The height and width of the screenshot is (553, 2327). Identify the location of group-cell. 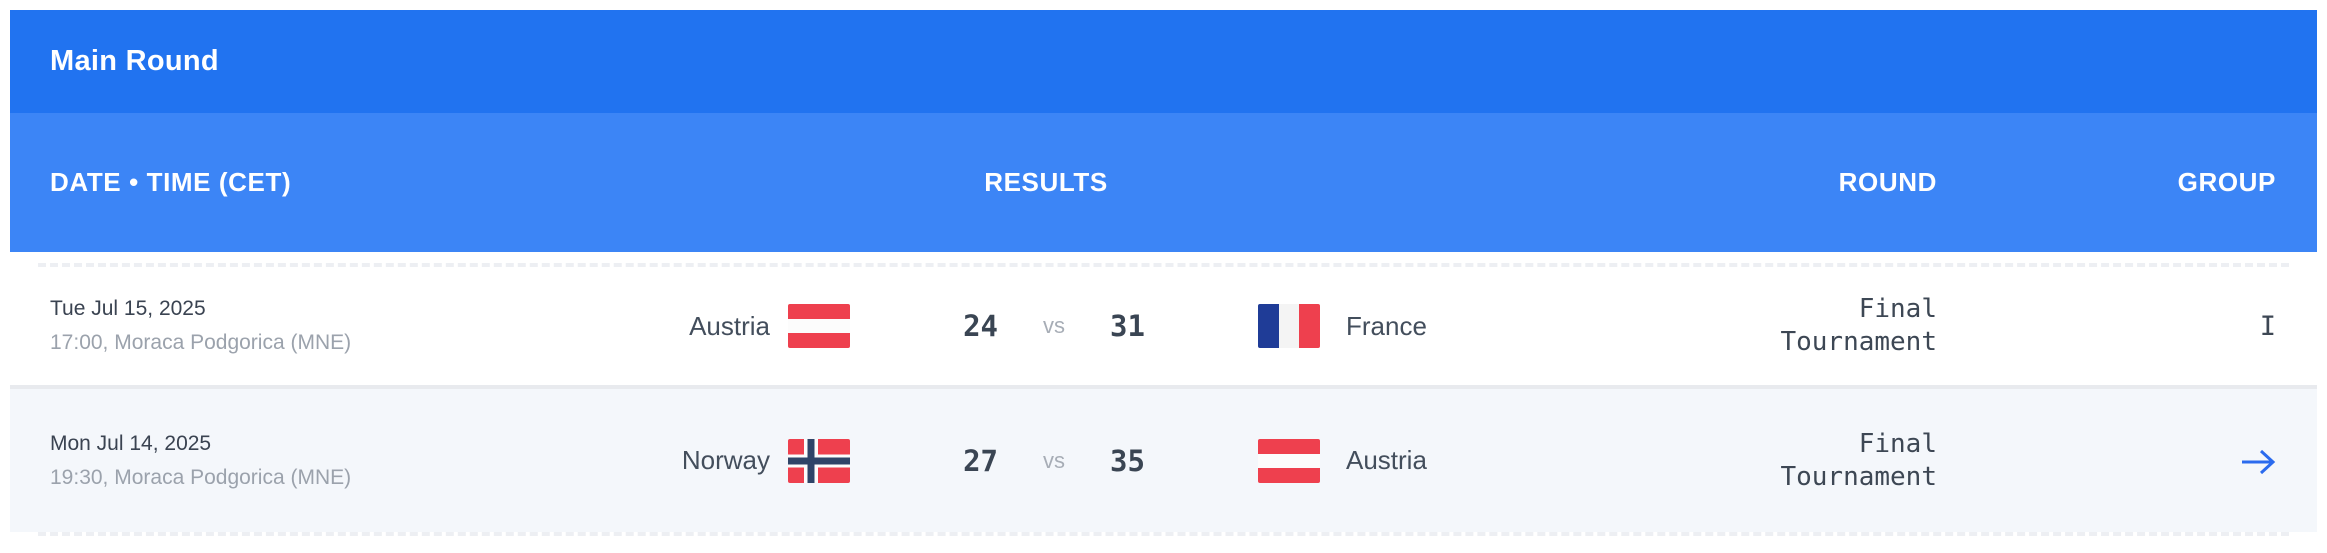
(2127, 460).